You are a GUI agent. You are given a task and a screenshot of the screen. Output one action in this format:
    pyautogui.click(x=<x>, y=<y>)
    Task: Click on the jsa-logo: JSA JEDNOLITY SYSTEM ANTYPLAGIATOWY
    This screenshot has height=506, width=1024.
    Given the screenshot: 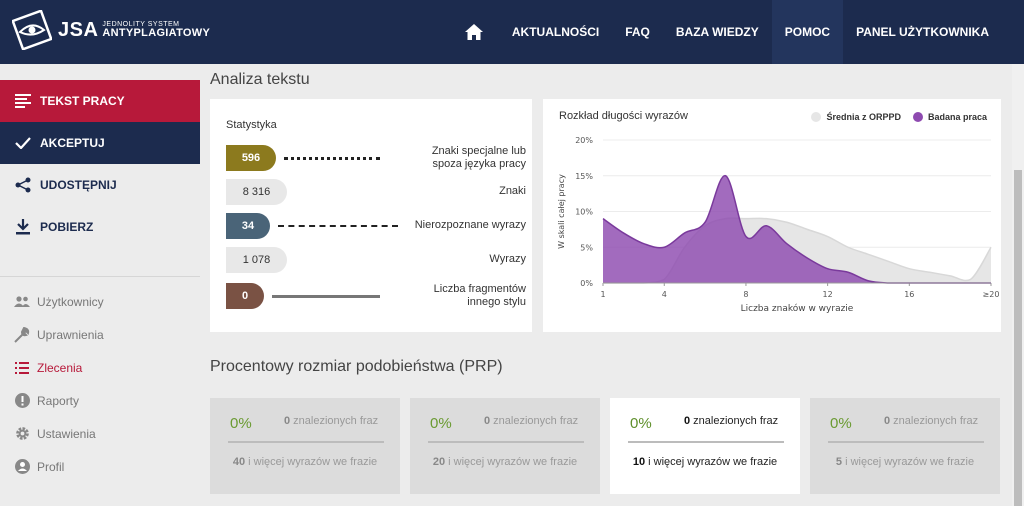 What is the action you would take?
    pyautogui.click(x=111, y=30)
    